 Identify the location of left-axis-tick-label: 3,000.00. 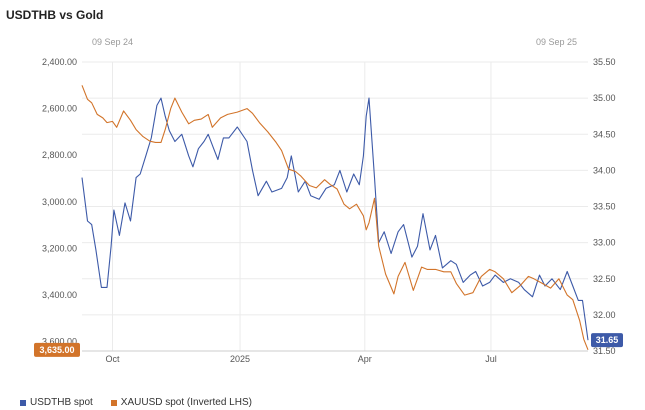
(59, 202).